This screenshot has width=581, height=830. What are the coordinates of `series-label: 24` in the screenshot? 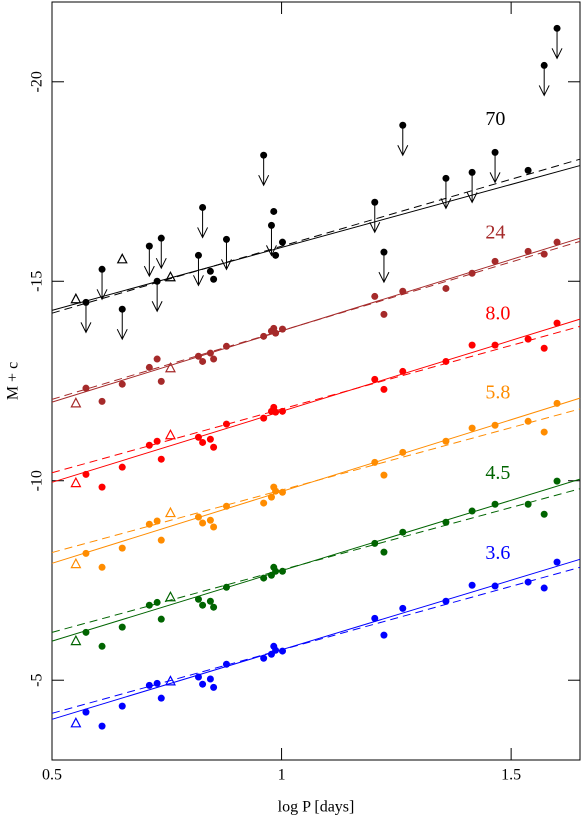 It's located at (495, 232).